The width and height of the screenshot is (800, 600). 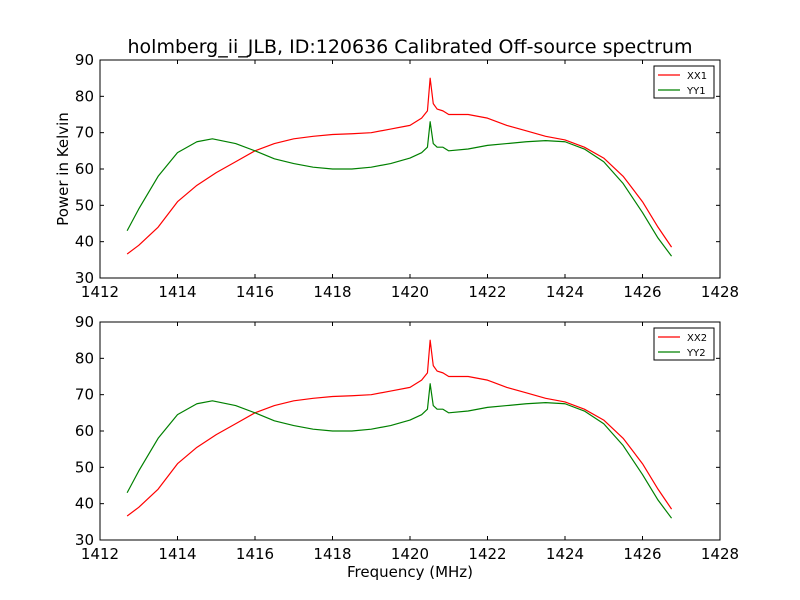 What do you see at coordinates (696, 91) in the screenshot?
I see `legend-label-yy1: YY1` at bounding box center [696, 91].